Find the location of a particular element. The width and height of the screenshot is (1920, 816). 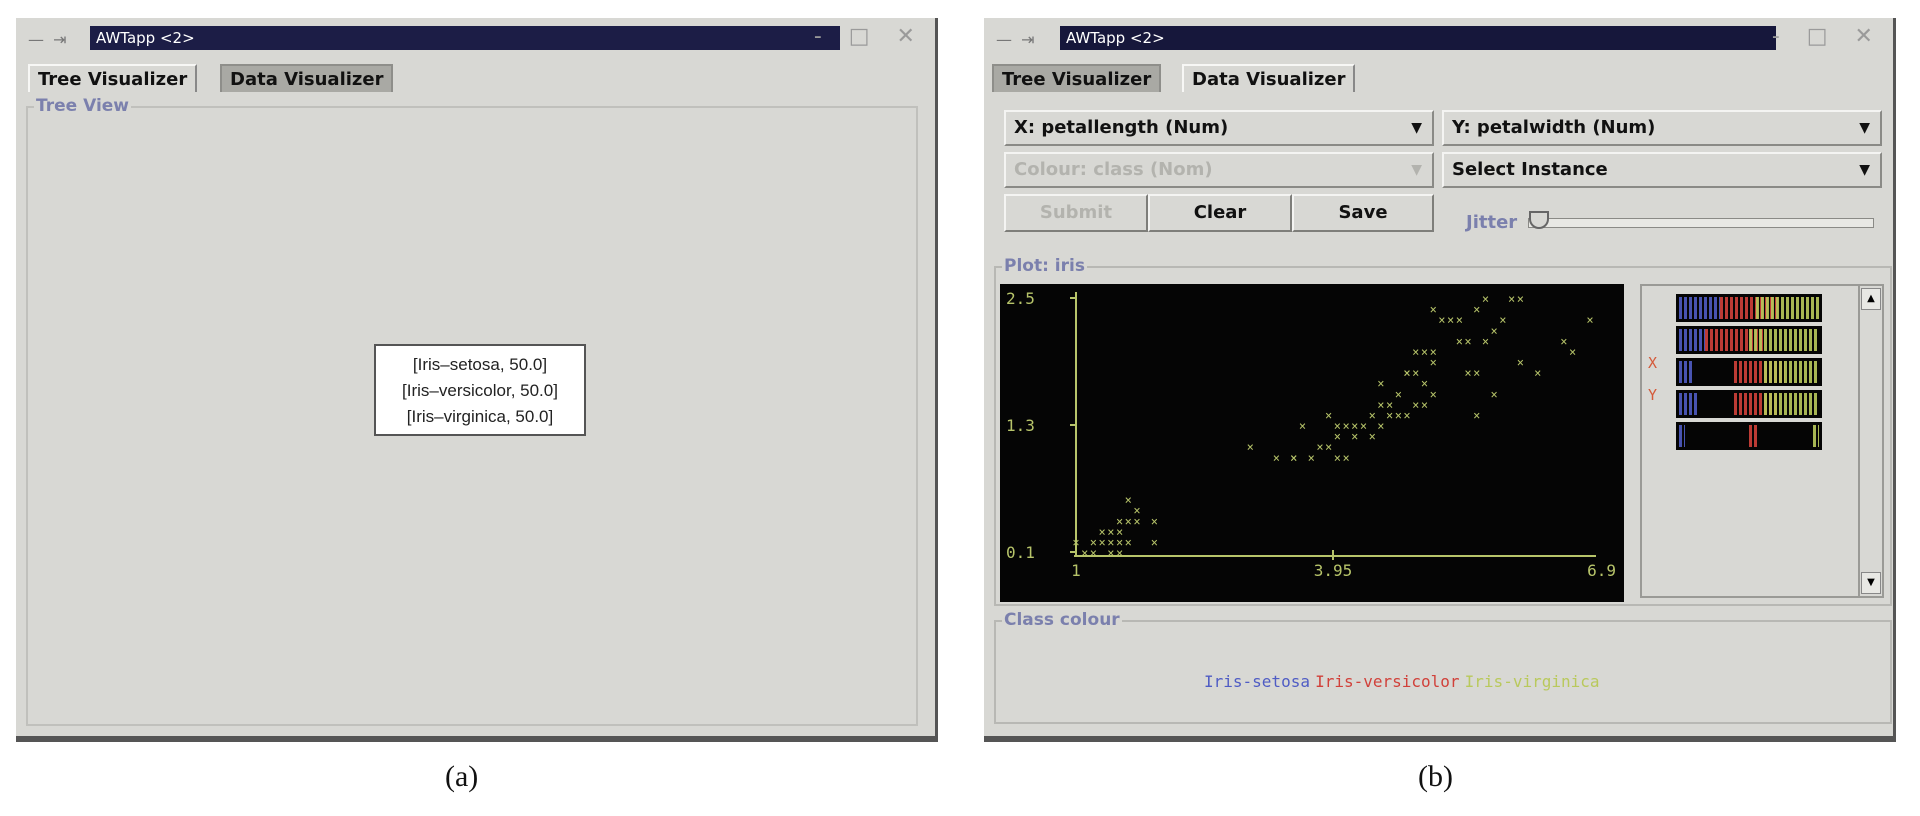

node-line-versicolor: [Iris–versicolor, 50.0] is located at coordinates (480, 390).